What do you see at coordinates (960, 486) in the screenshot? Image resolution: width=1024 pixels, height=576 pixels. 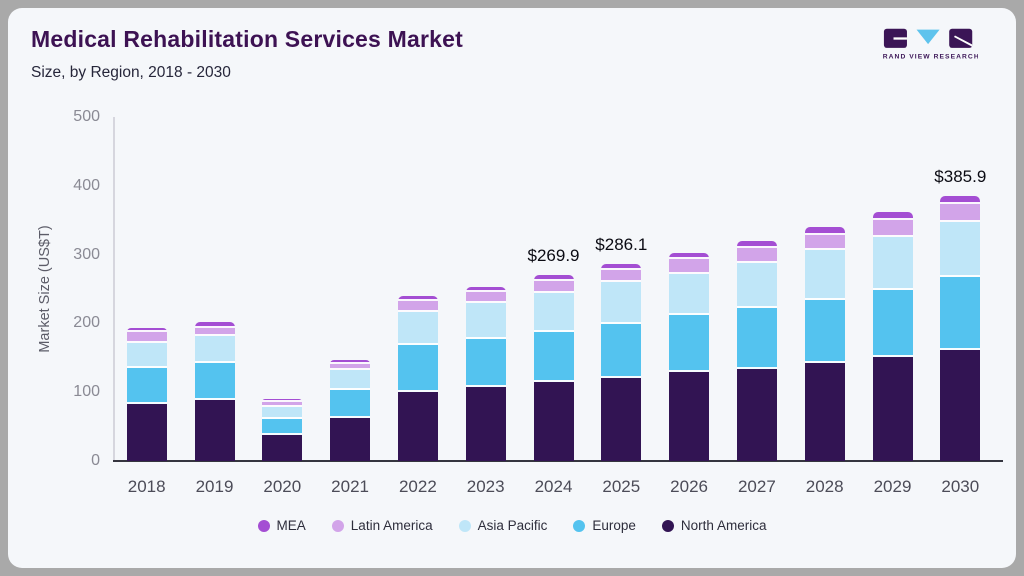 I see `x-tick-label-2030: 2030` at bounding box center [960, 486].